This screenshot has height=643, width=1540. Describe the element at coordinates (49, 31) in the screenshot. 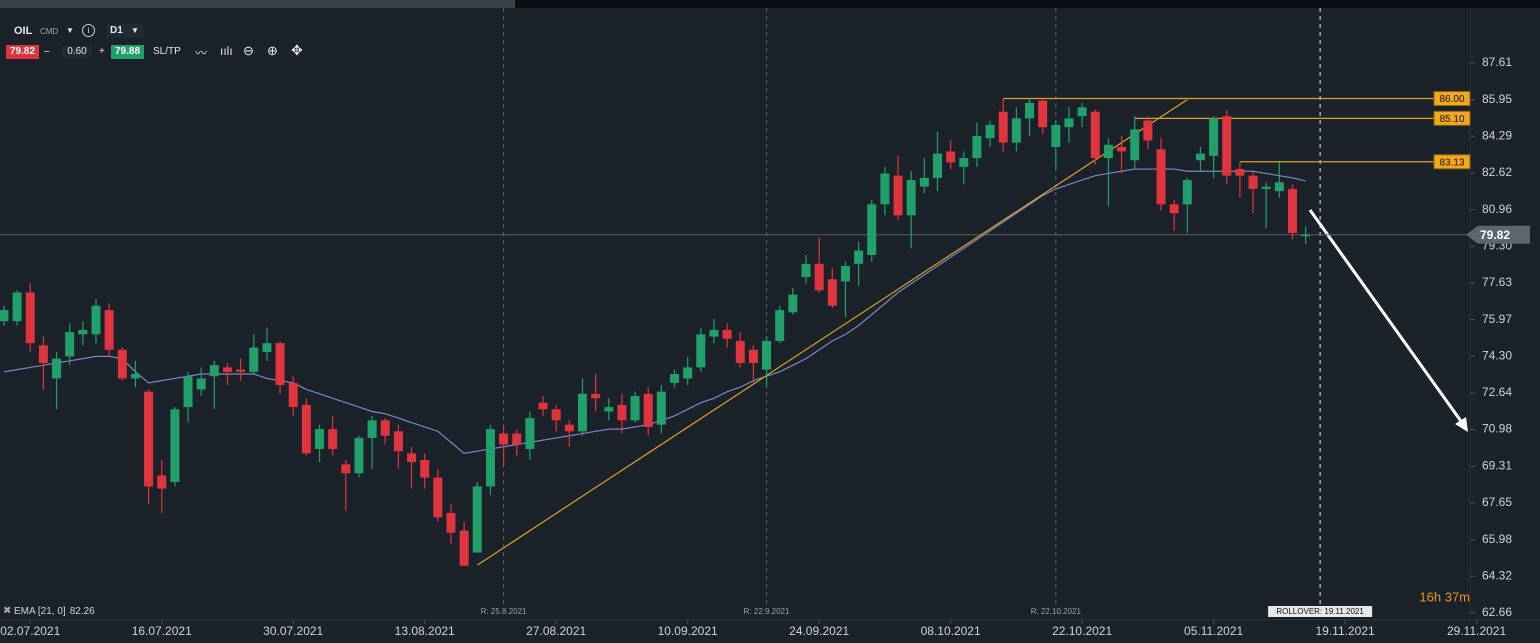

I see `market: CMD` at that location.